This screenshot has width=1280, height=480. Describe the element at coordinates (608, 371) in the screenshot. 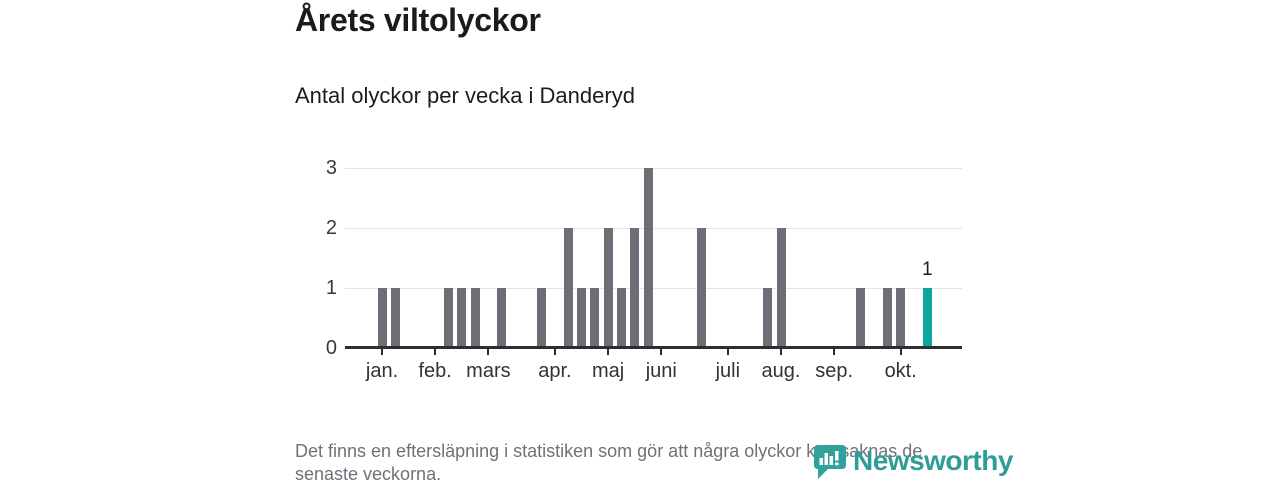

I see `x-axis-label: maj` at that location.